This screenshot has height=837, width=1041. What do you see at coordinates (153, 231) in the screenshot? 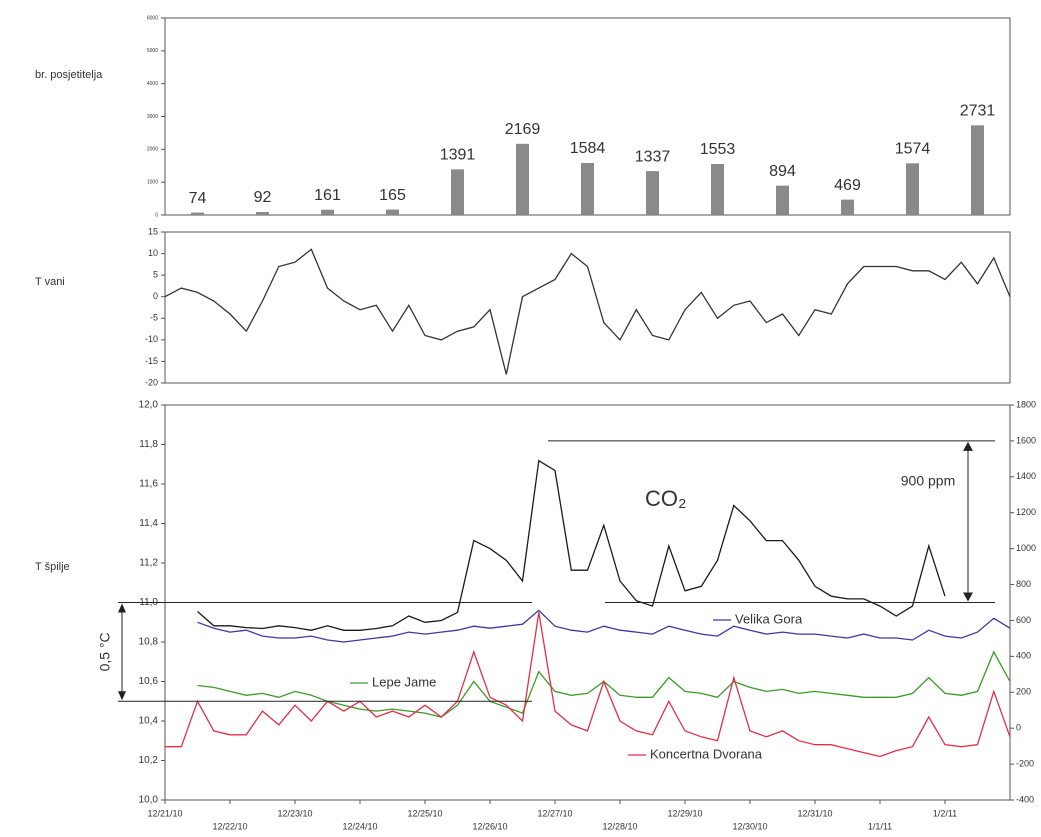
I see `y-tick-label: 15` at bounding box center [153, 231].